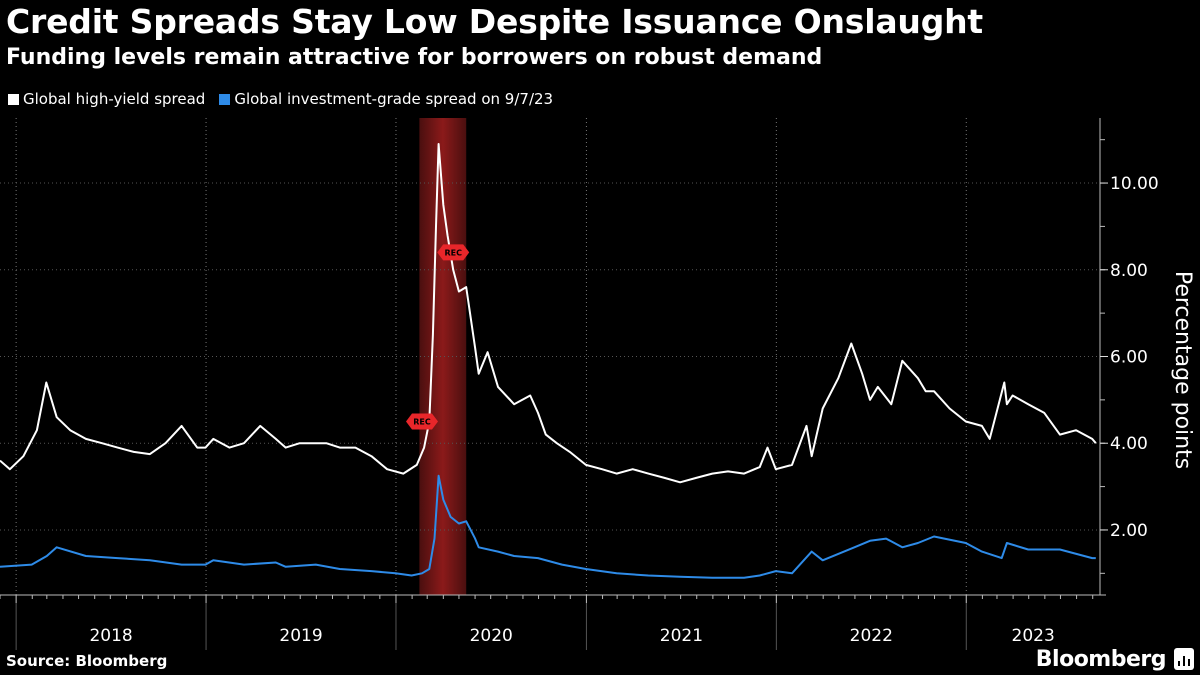 The width and height of the screenshot is (1200, 675). I want to click on rec-marker-label-1: REC, so click(453, 252).